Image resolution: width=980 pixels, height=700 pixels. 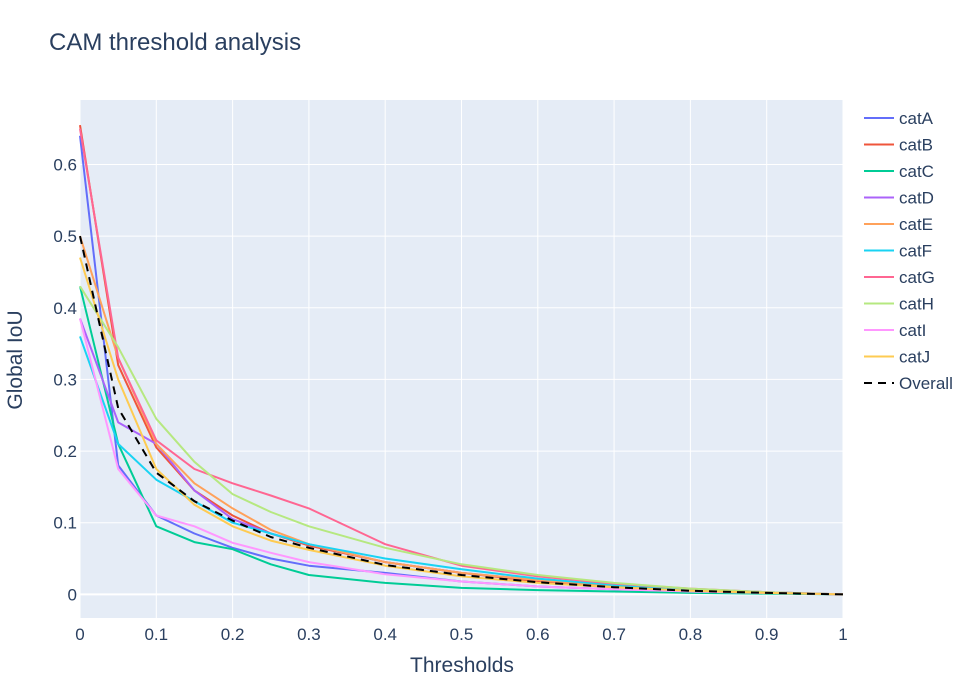 I want to click on legend-label: catG, so click(x=917, y=277).